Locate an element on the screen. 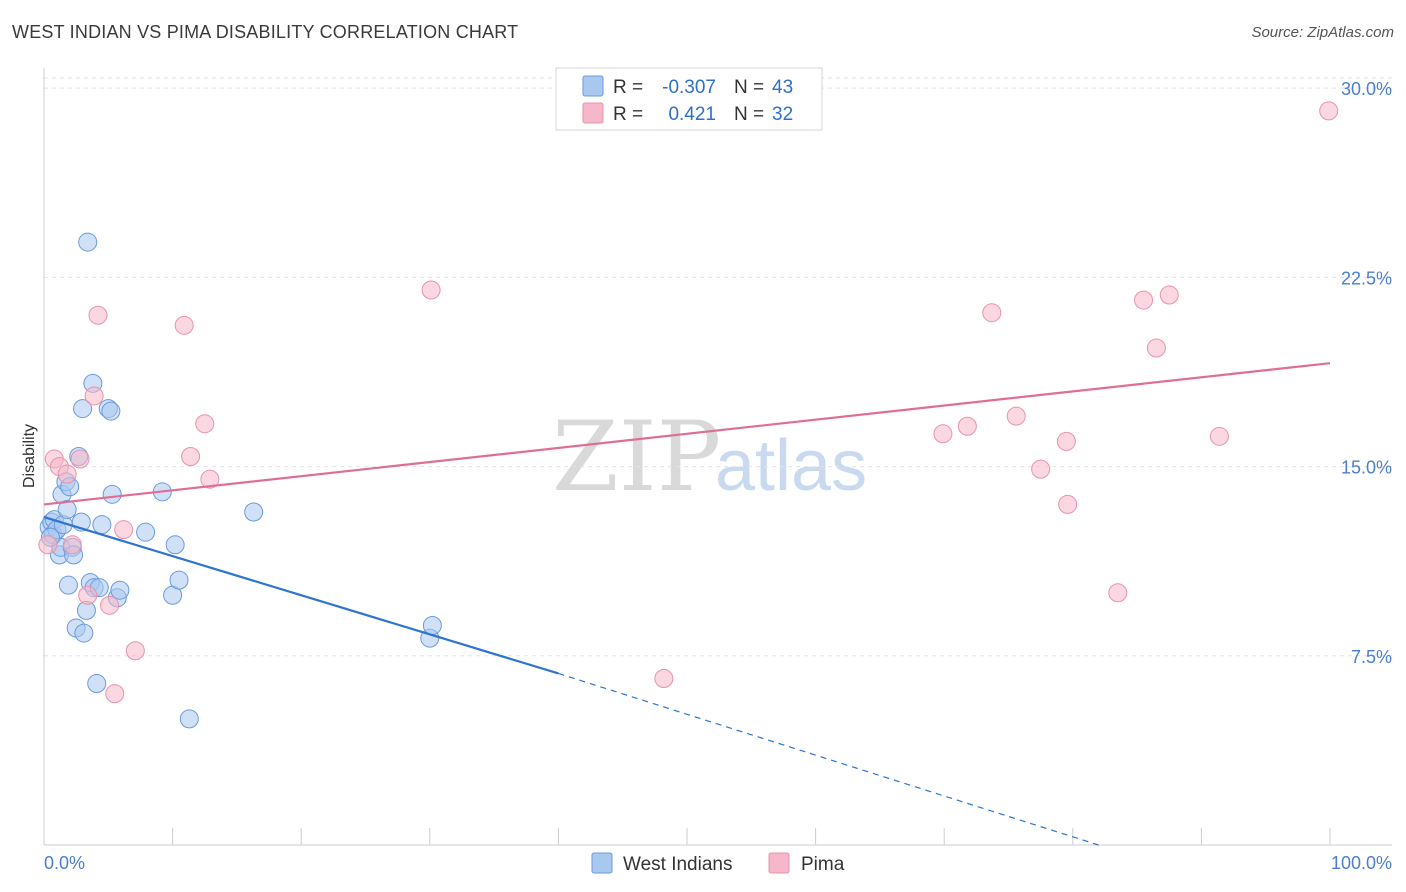  y-tick-label: 7.5% is located at coordinates (1371, 657).